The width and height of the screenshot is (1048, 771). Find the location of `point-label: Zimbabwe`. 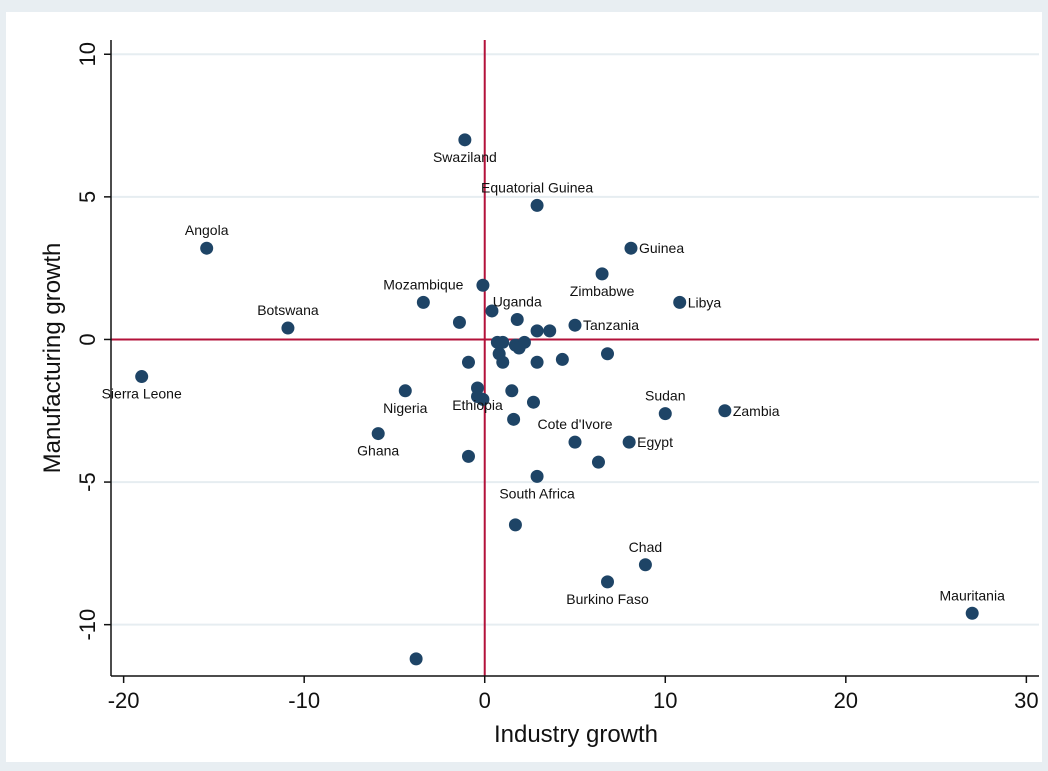

point-label: Zimbabwe is located at coordinates (602, 291).